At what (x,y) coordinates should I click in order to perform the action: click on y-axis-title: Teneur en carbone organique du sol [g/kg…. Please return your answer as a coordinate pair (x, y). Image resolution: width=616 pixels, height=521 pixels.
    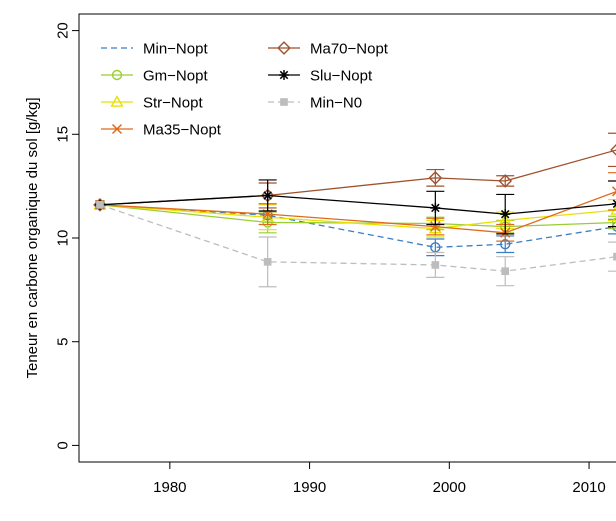
    Looking at the image, I should click on (32, 237).